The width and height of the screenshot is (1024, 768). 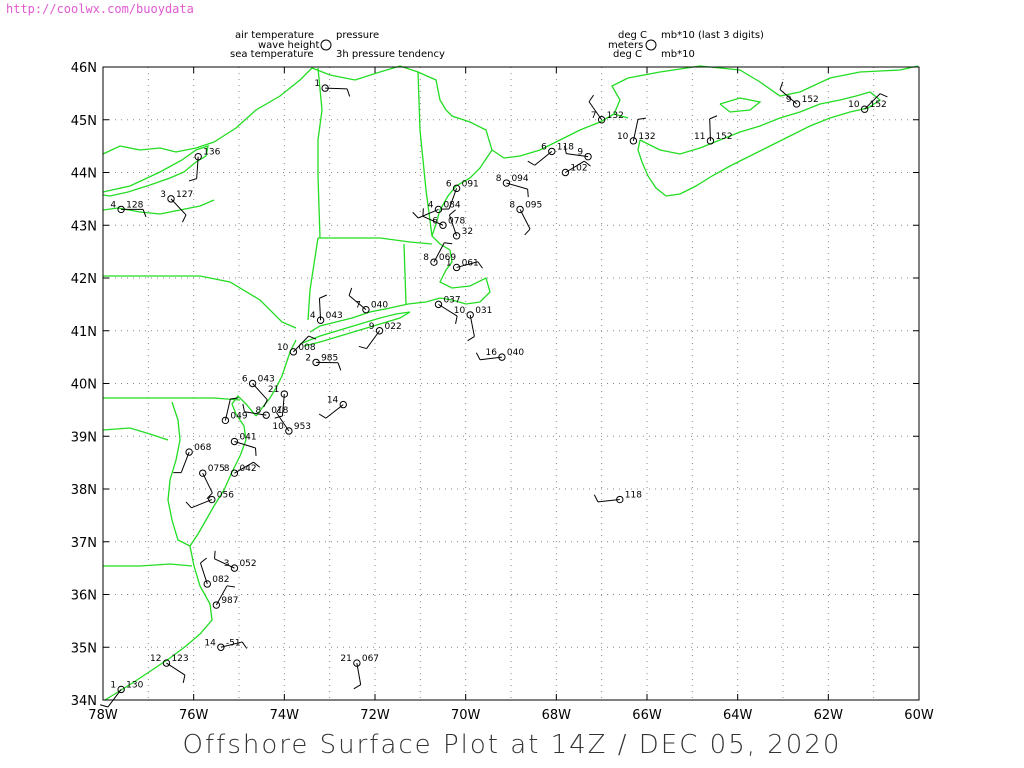 What do you see at coordinates (198, 449) in the screenshot?
I see `station: 068` at bounding box center [198, 449].